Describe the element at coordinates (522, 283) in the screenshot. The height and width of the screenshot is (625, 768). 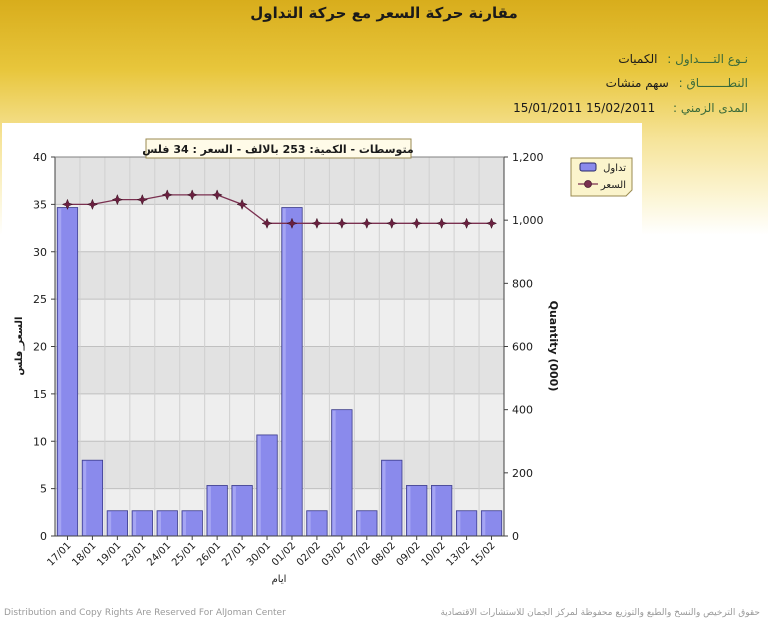
I see `right-tick-label: 800` at that location.